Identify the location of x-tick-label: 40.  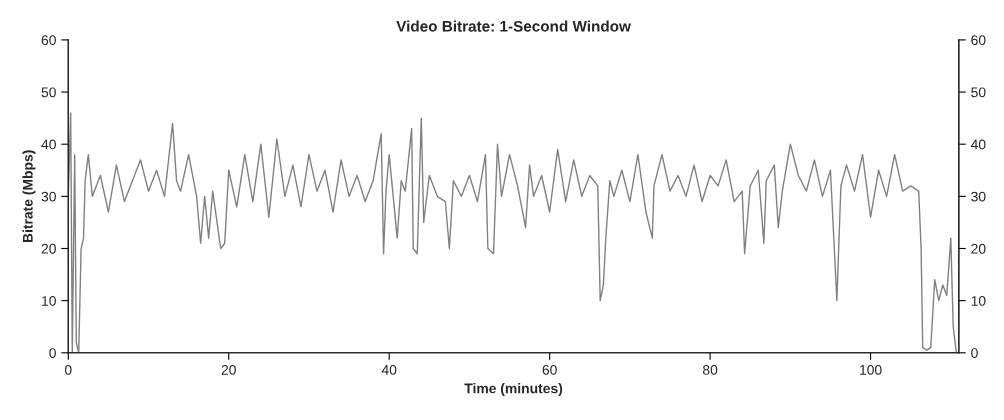
(389, 369).